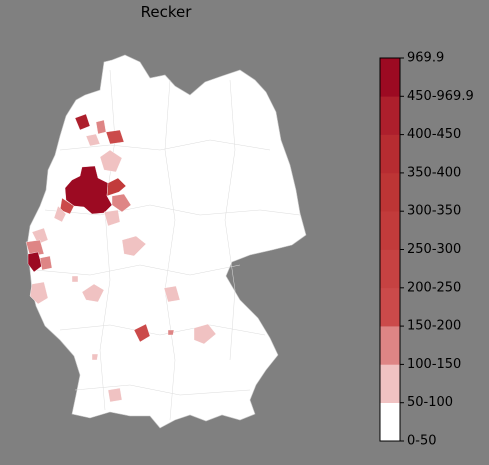  I want to click on colorbar-tick-label: 100-150, so click(434, 364).